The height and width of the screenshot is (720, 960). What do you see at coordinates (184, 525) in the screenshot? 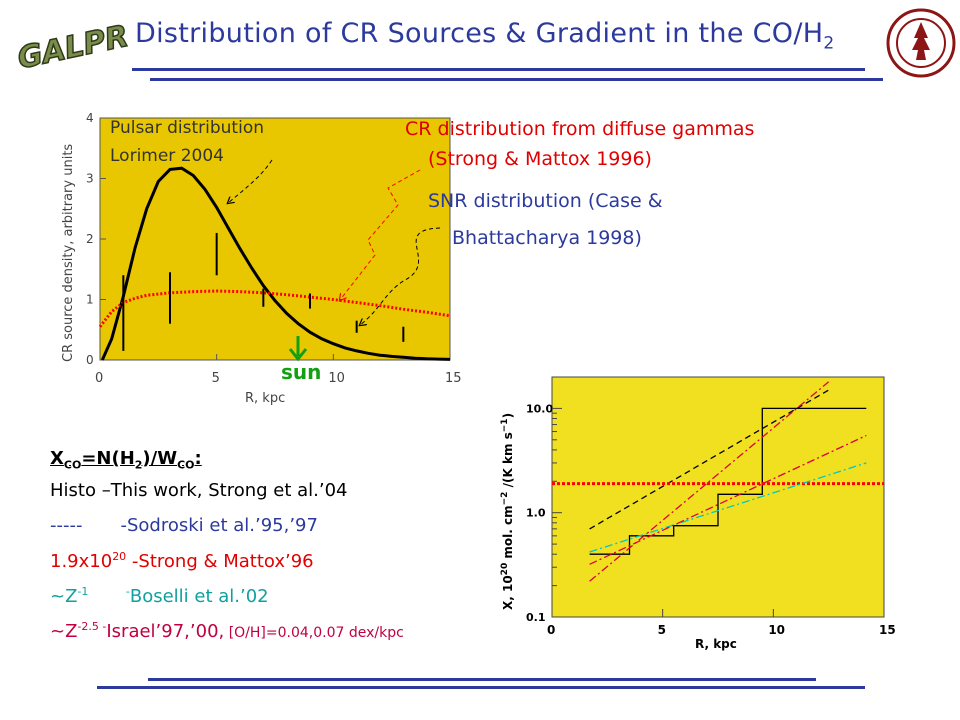
I see `legend-row-sodroski: ----- -Sodroski et al.’95,’97` at bounding box center [184, 525].